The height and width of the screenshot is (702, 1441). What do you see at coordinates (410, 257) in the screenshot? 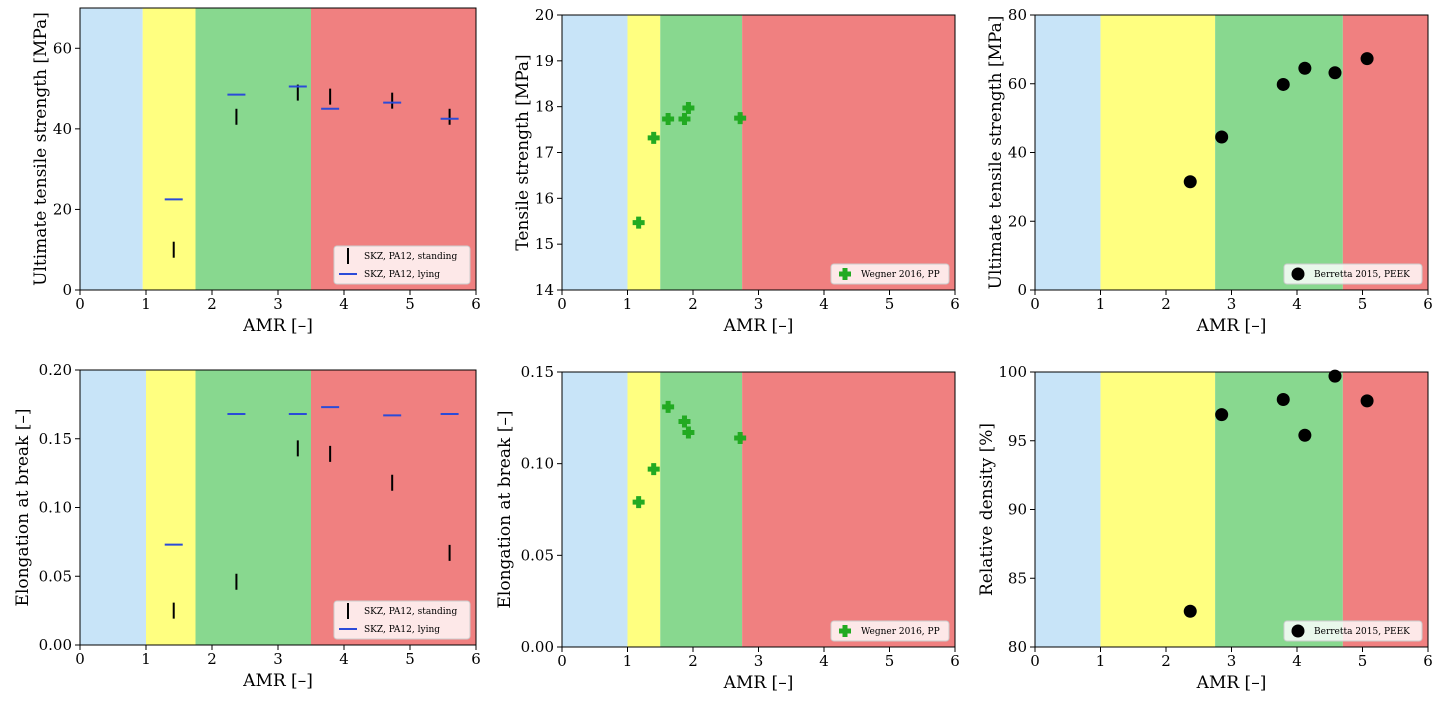
I see `legend-label-1: SKZ, PA12, standing` at bounding box center [410, 257].